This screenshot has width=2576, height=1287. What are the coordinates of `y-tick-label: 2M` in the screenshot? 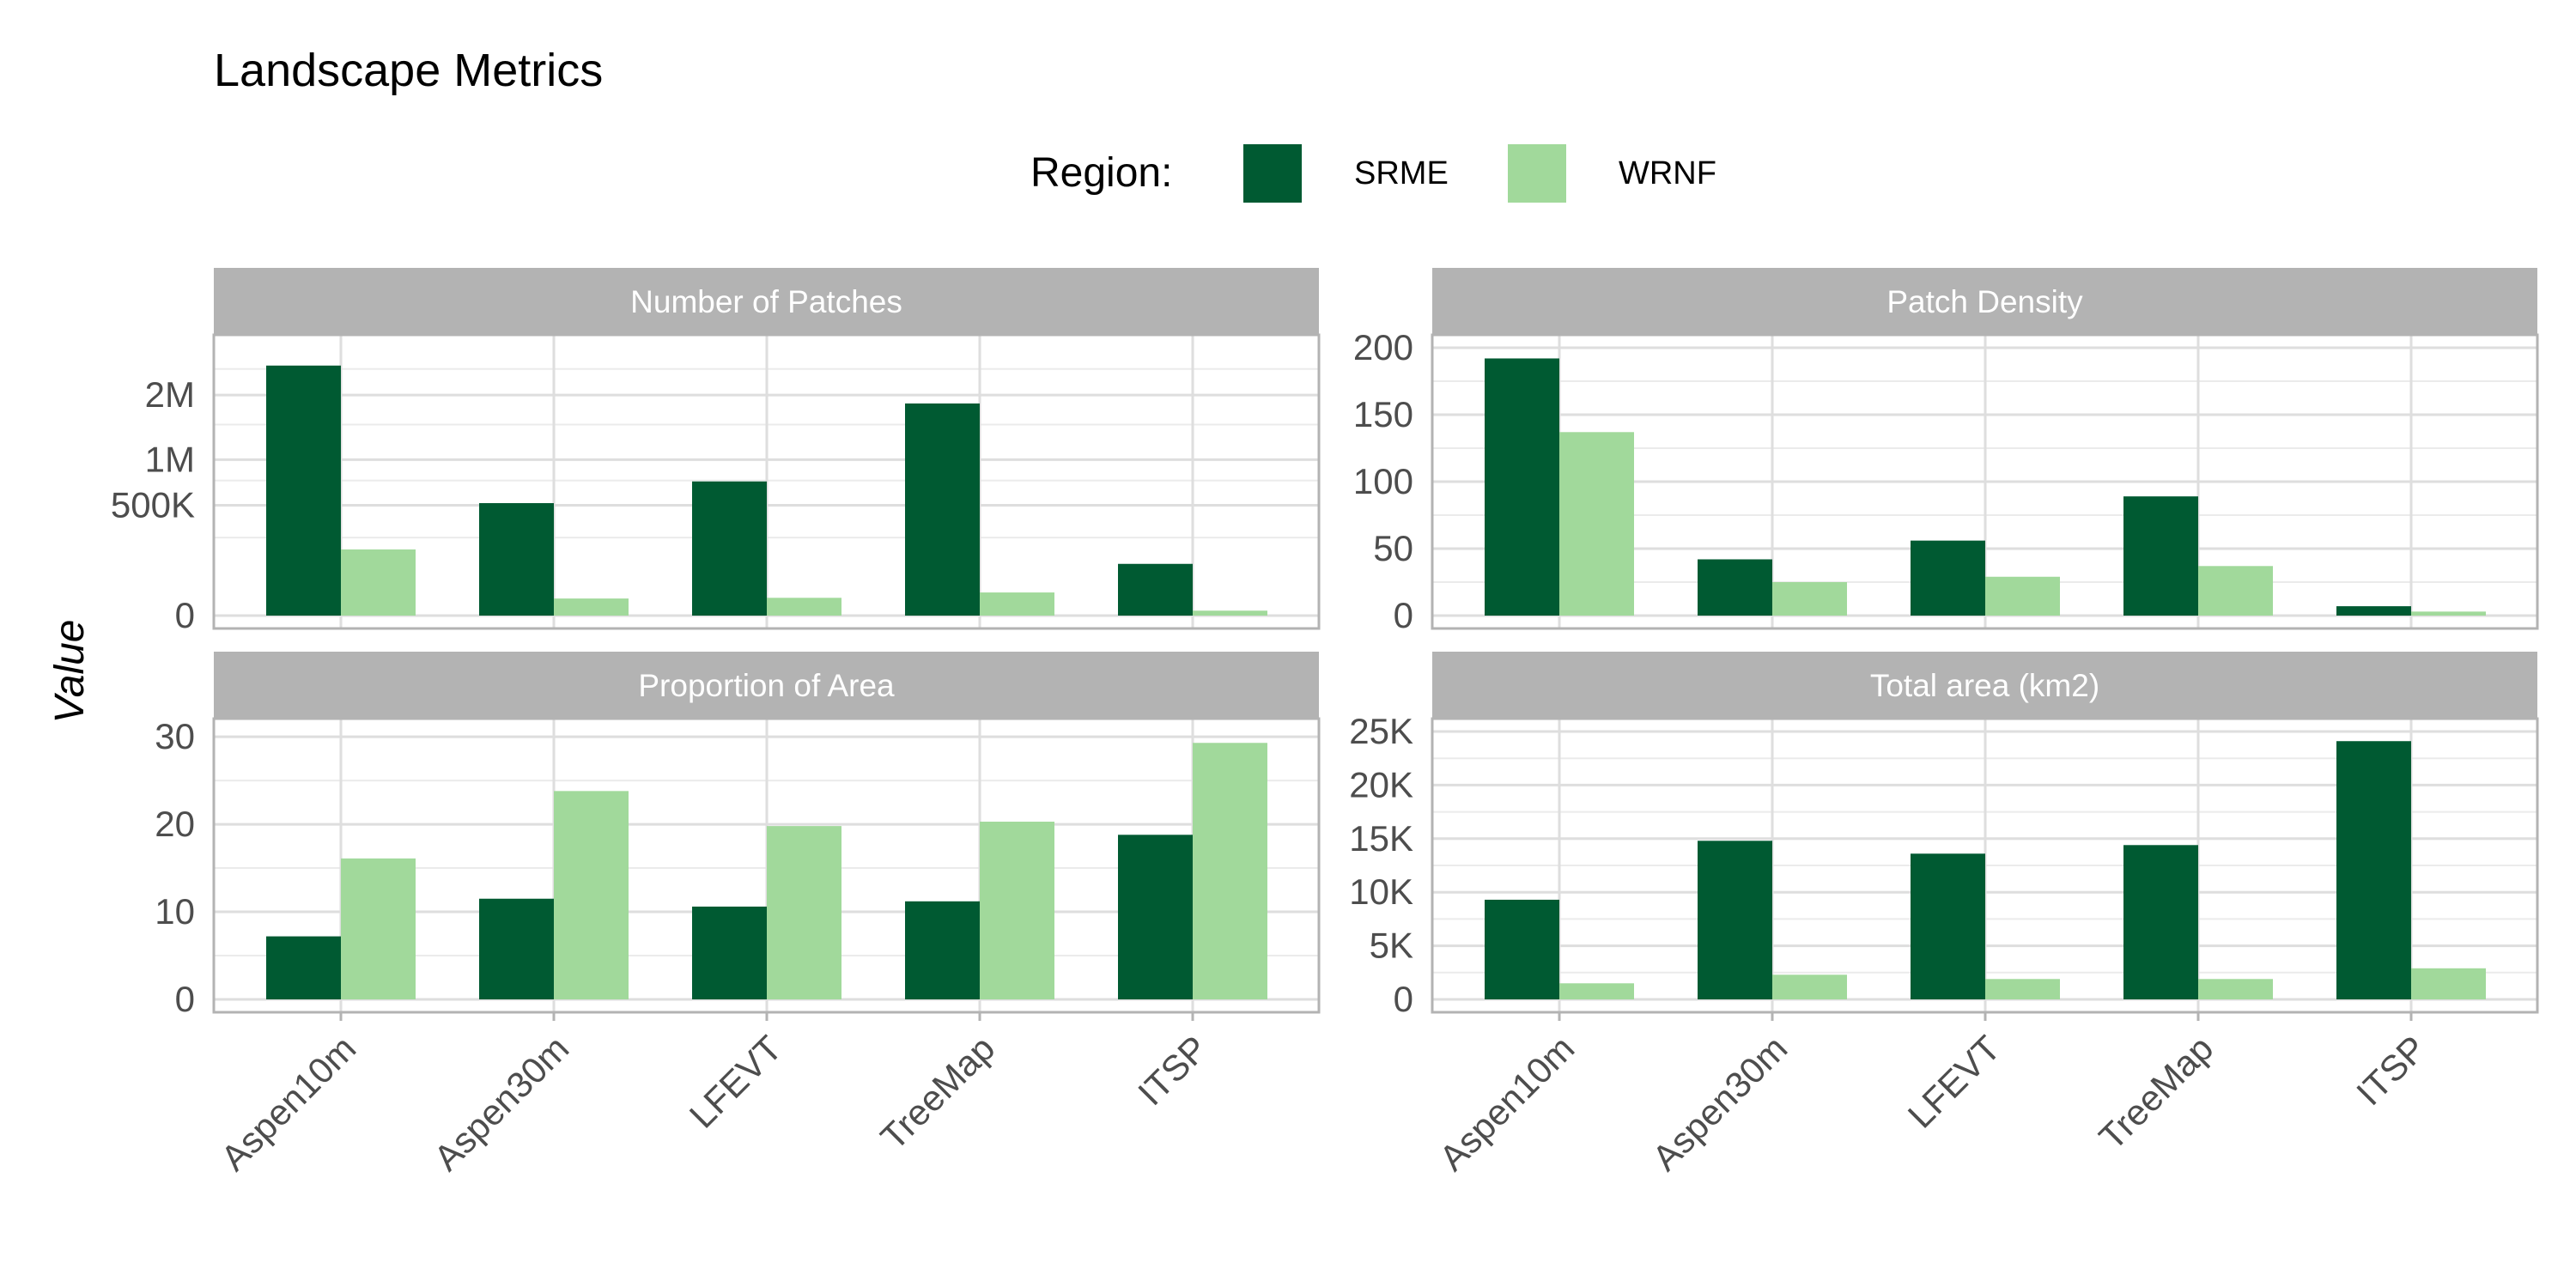 It's located at (170, 394).